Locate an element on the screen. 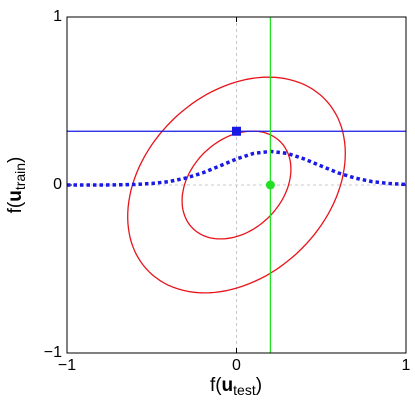 The image size is (415, 409). x-label-bold: u is located at coordinates (228, 385).